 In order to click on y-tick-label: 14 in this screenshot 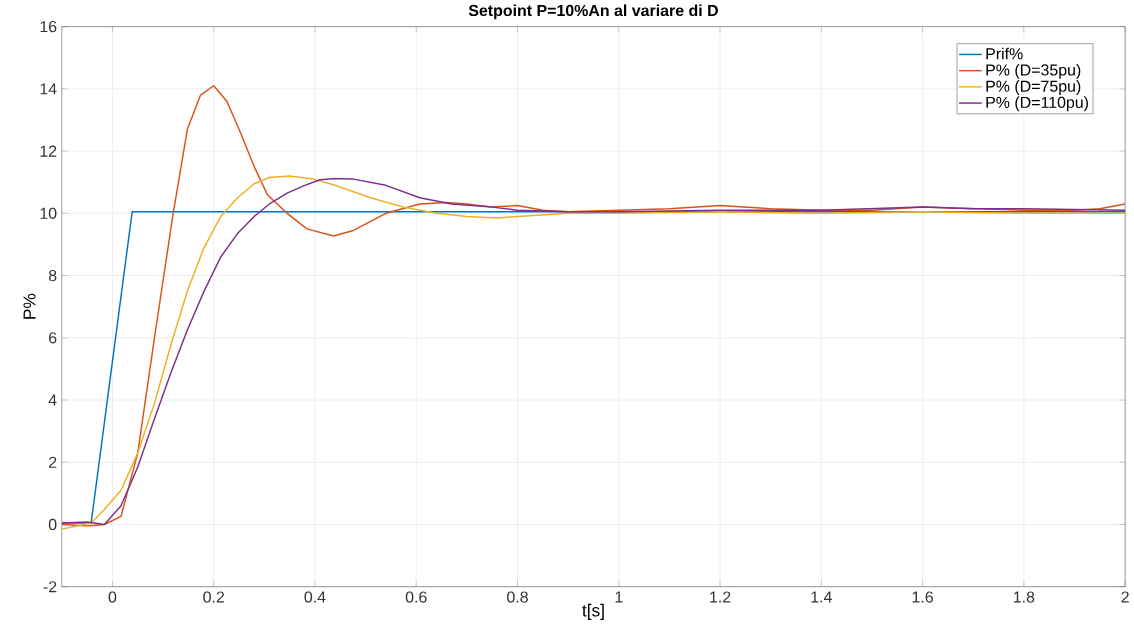, I will do `click(48, 89)`.